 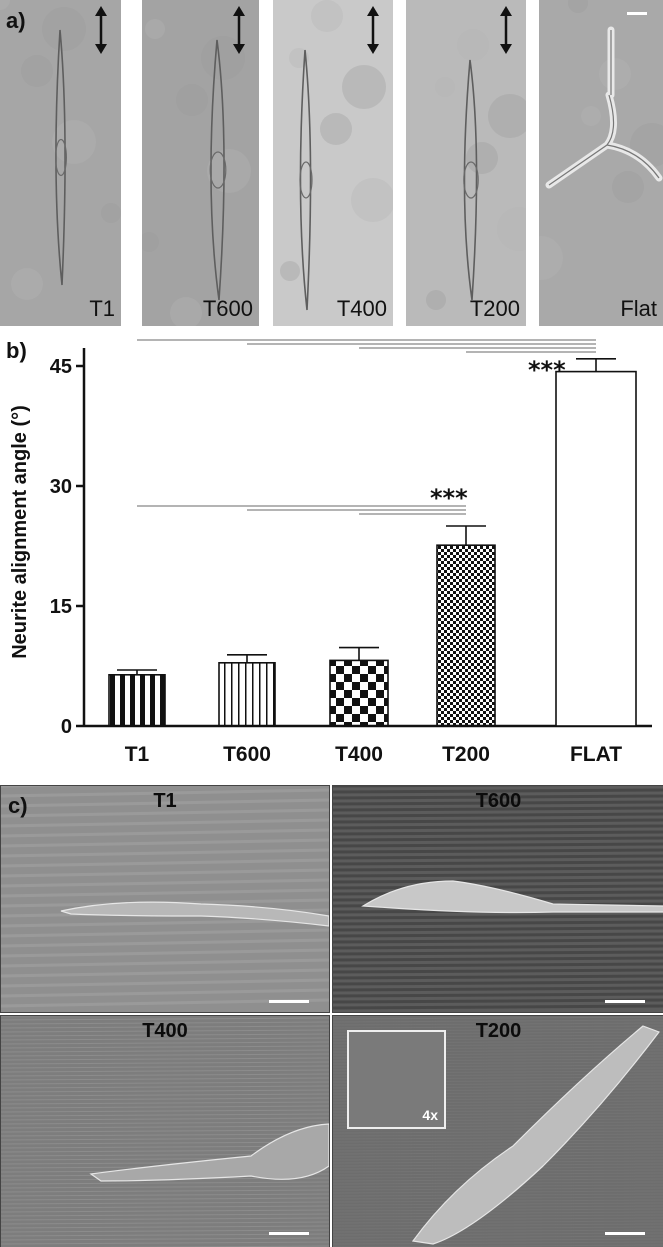 What do you see at coordinates (498, 801) in the screenshot?
I see `sem-label-t600: T600` at bounding box center [498, 801].